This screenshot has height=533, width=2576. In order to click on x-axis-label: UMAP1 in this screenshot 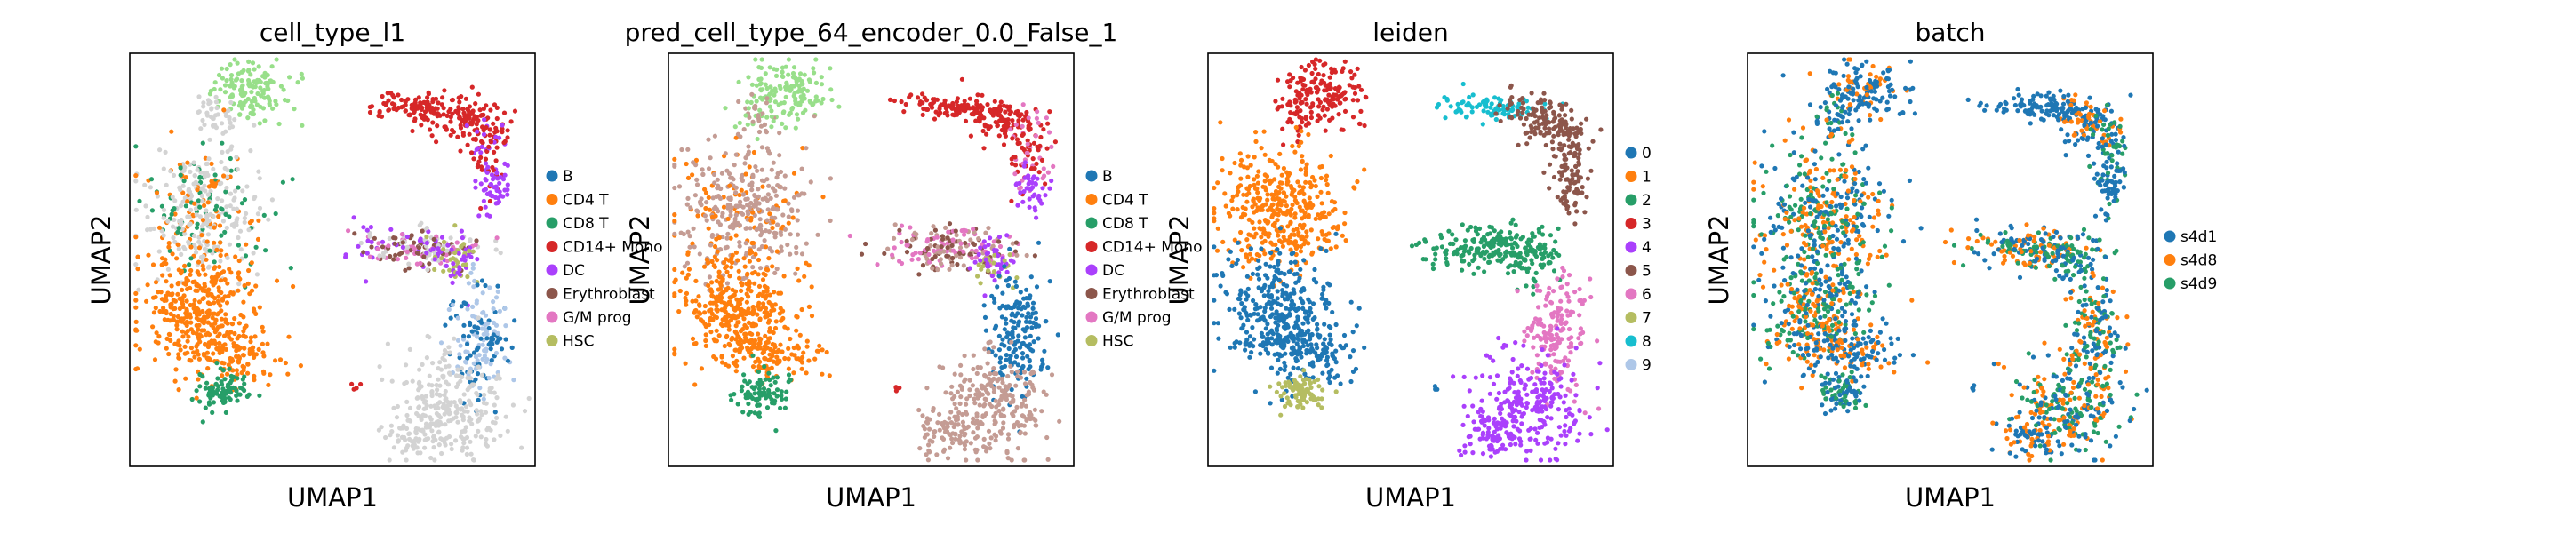, I will do `click(332, 497)`.